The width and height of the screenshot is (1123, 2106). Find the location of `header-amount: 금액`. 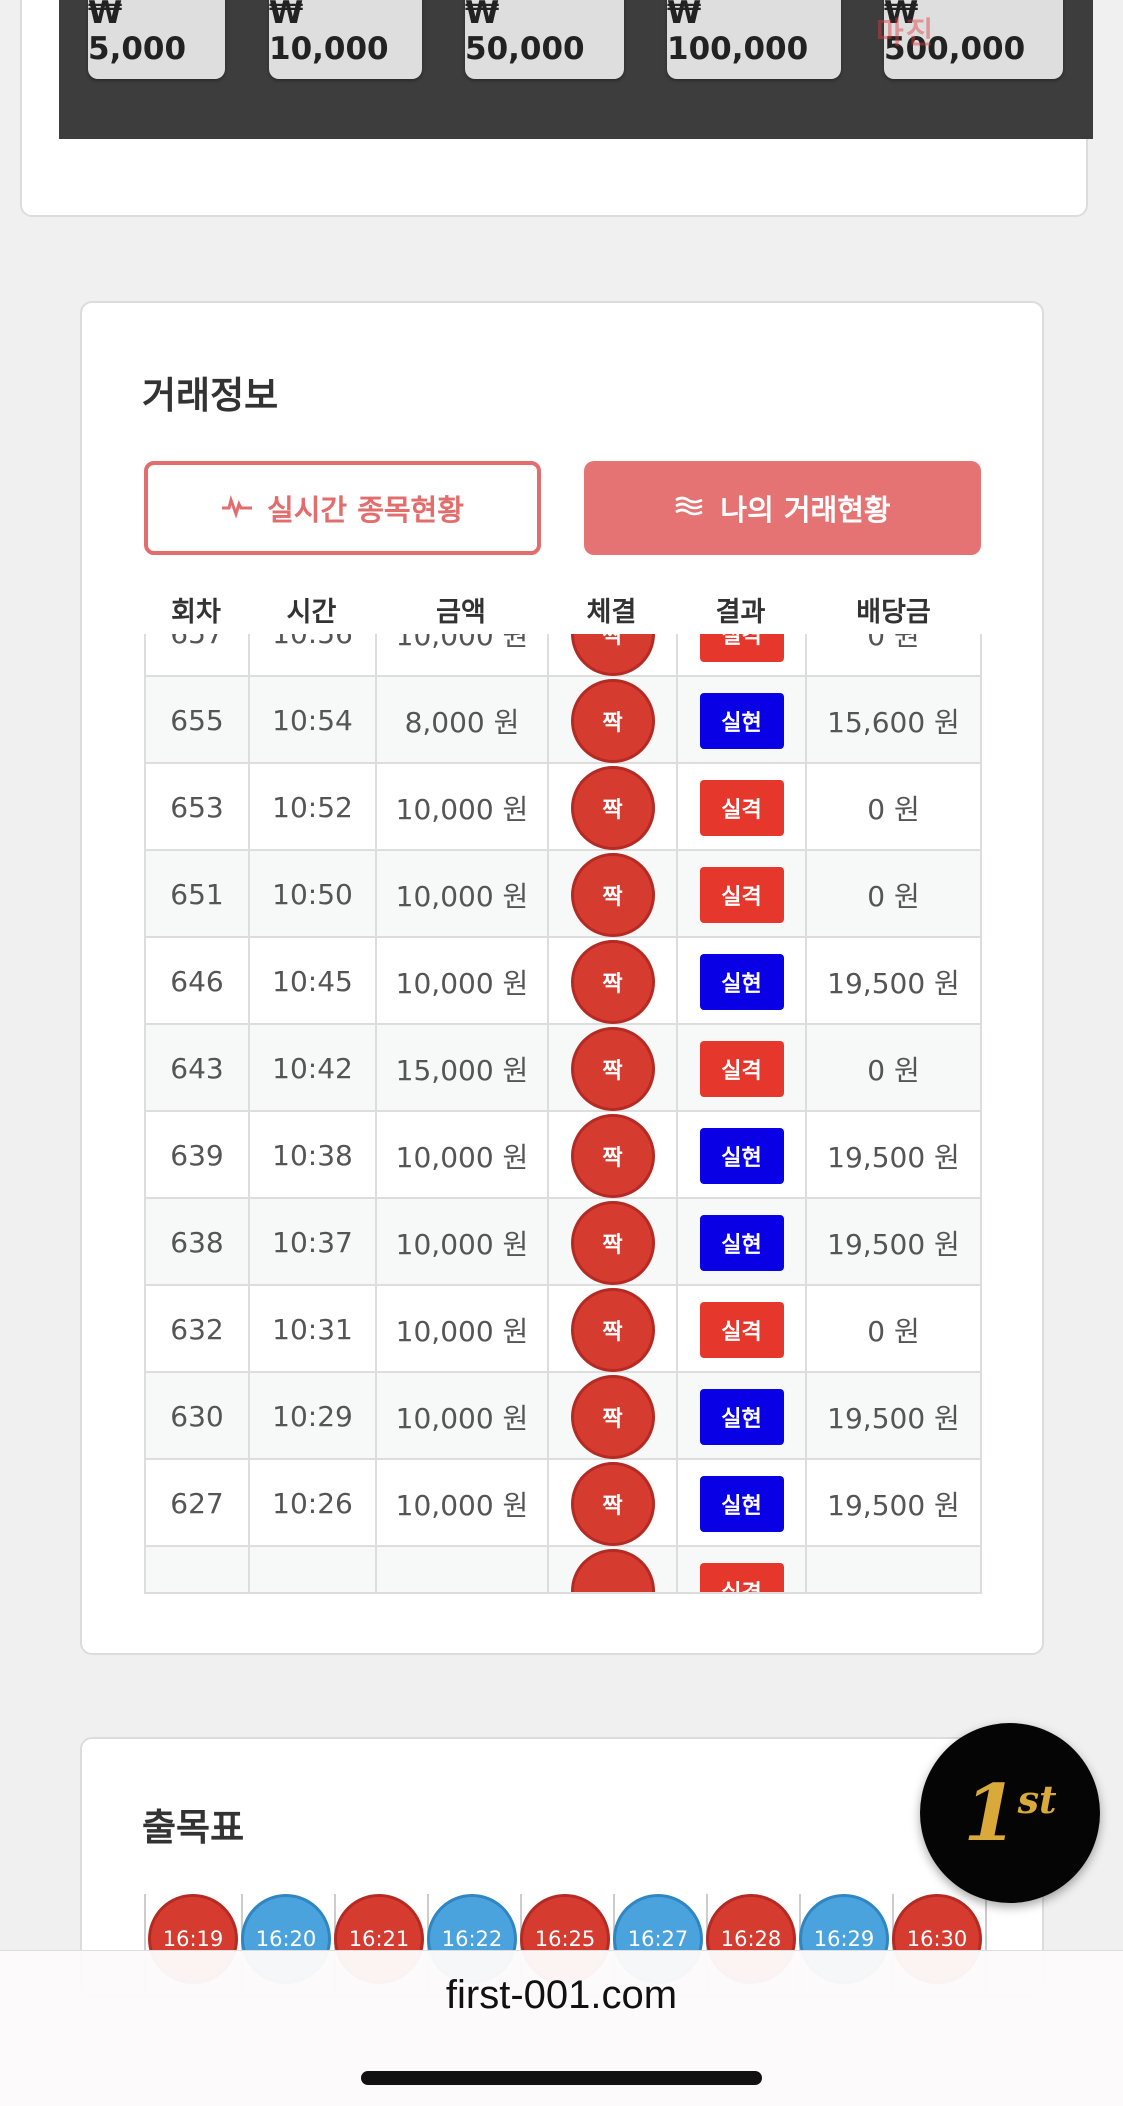

header-amount: 금액 is located at coordinates (461, 612).